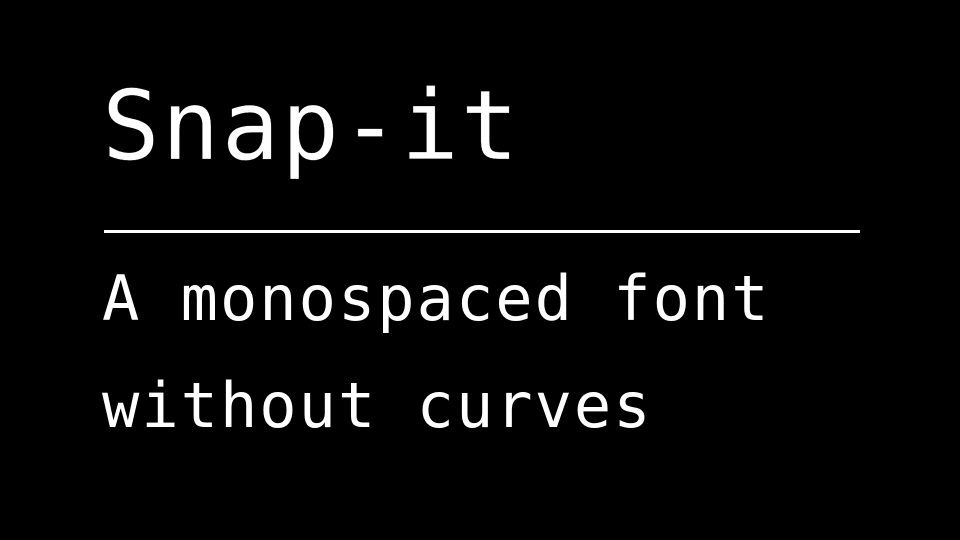 Image resolution: width=960 pixels, height=540 pixels. What do you see at coordinates (311, 126) in the screenshot?
I see `font-title: Snap-it` at bounding box center [311, 126].